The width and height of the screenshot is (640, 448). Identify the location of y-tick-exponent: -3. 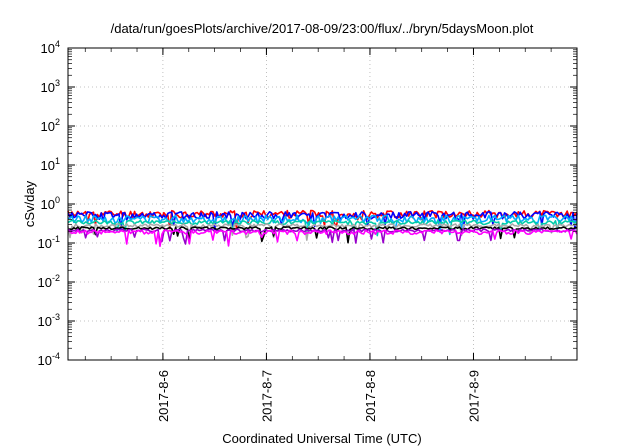
(56, 317).